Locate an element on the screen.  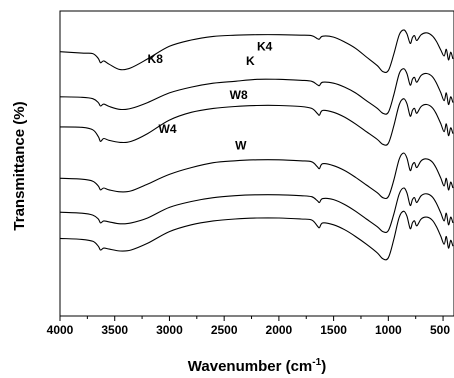
series-line-w is located at coordinates (256, 235).